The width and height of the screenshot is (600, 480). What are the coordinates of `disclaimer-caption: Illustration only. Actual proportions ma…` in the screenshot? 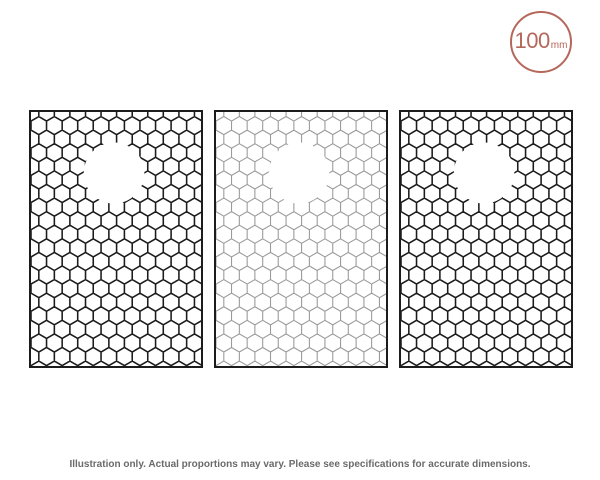 It's located at (300, 464).